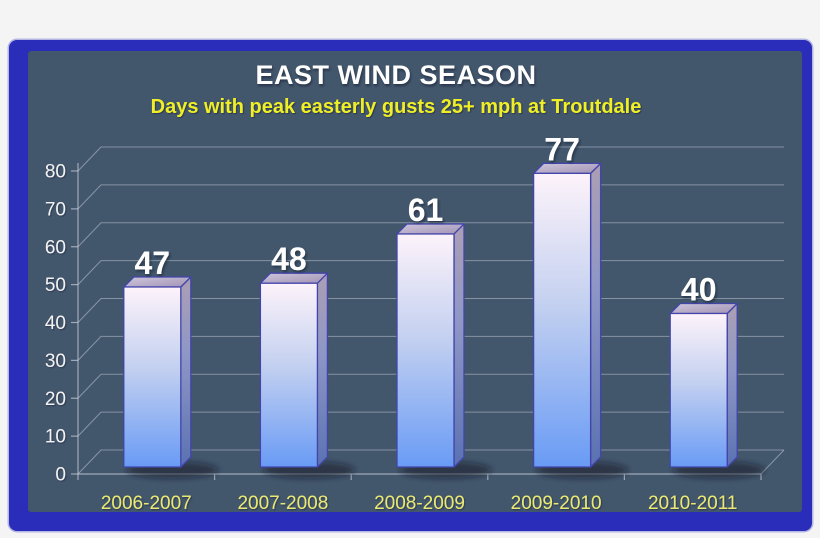 The image size is (820, 538). What do you see at coordinates (699, 290) in the screenshot?
I see `bar-value-label: 40` at bounding box center [699, 290].